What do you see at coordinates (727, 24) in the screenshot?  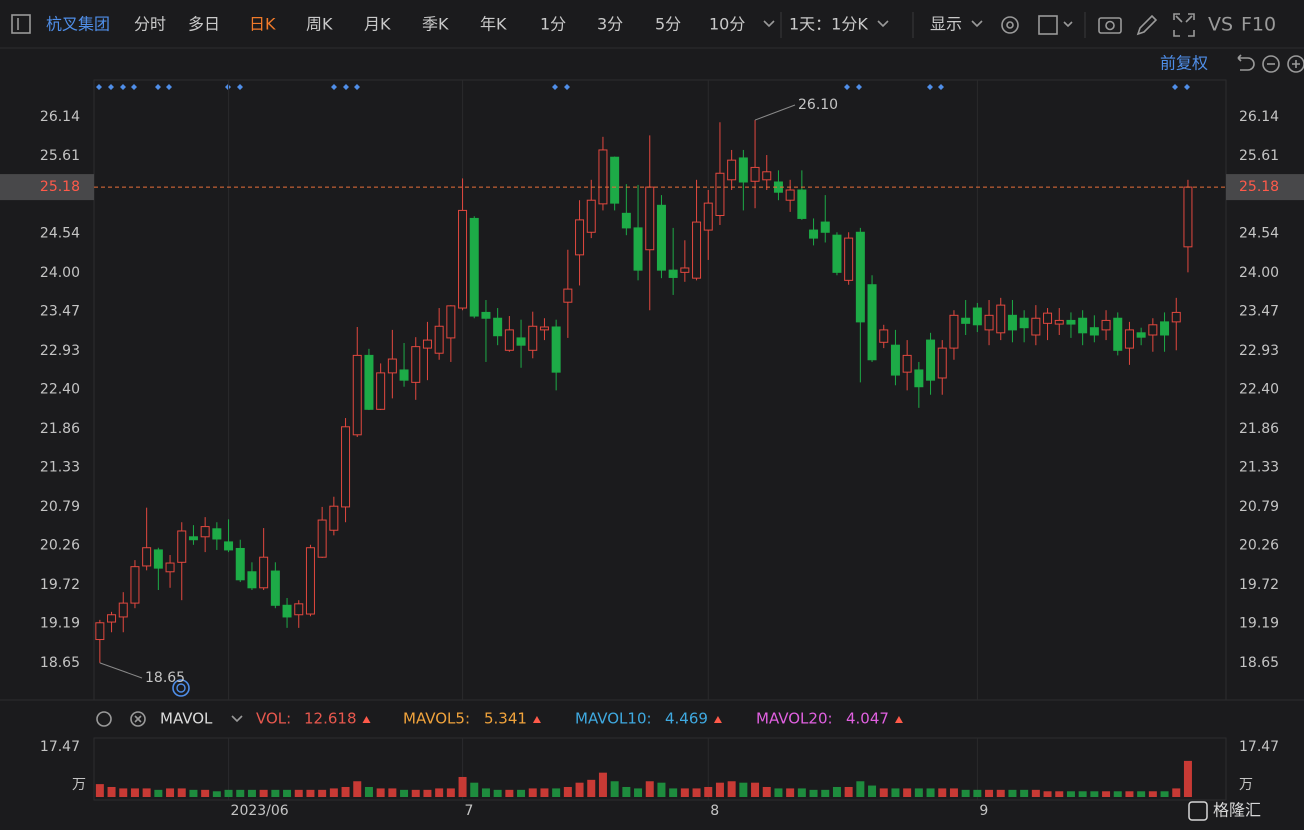 I see `period-tab: 10分` at bounding box center [727, 24].